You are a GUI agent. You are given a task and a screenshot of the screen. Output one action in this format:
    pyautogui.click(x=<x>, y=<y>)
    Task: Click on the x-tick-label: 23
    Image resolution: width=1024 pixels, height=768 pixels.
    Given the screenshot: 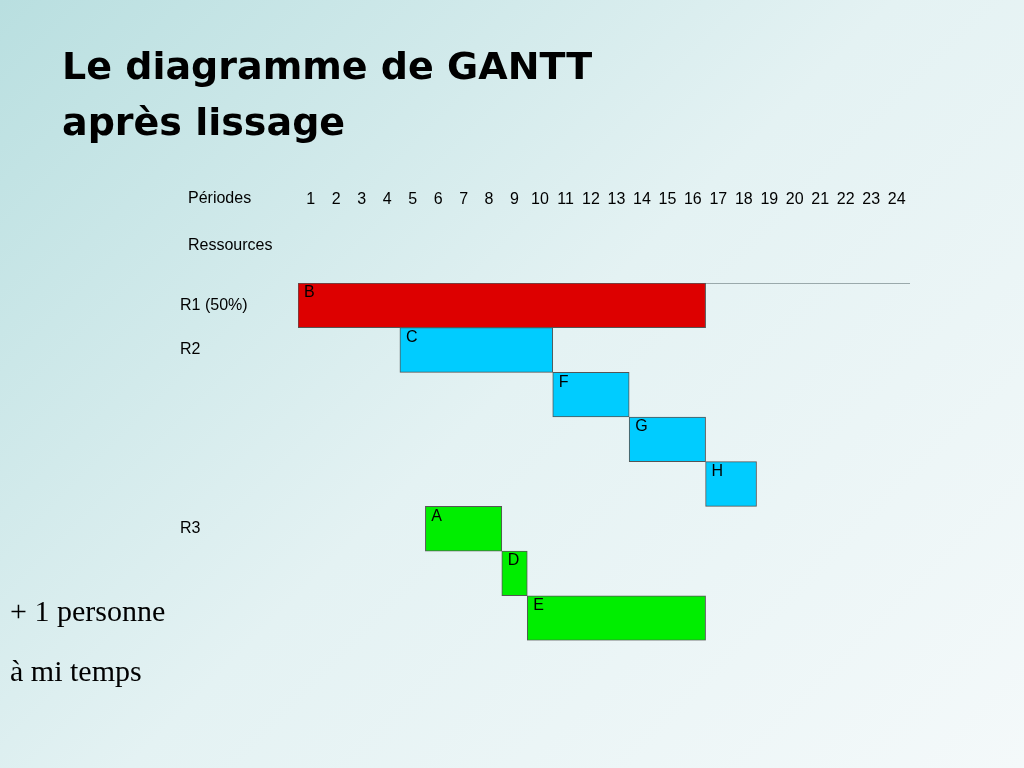 What is the action you would take?
    pyautogui.click(x=871, y=198)
    